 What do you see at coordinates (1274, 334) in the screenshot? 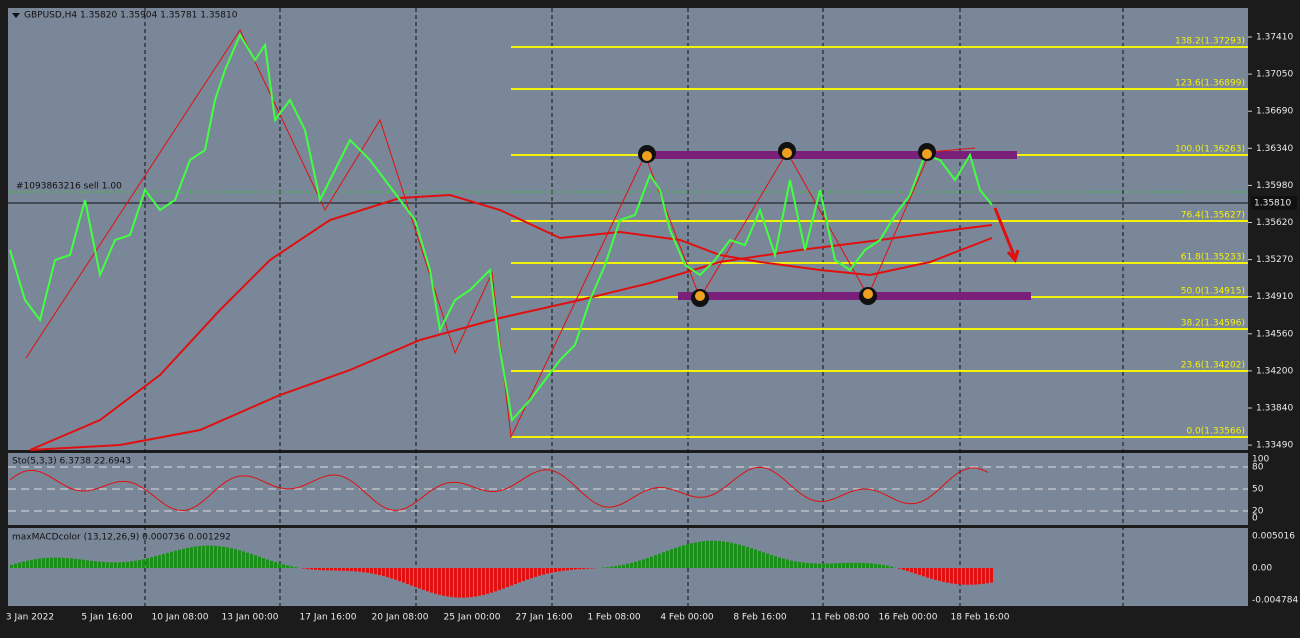
I see `price-label: 1.34560` at bounding box center [1274, 334].